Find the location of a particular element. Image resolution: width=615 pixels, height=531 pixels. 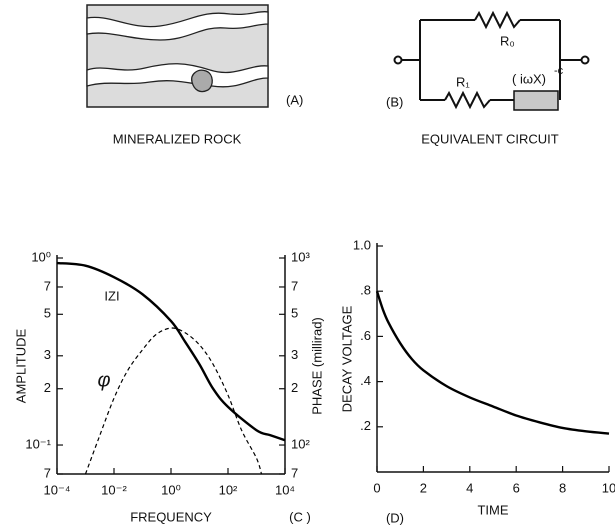

x-tick-label: 10⁰ is located at coordinates (171, 489).